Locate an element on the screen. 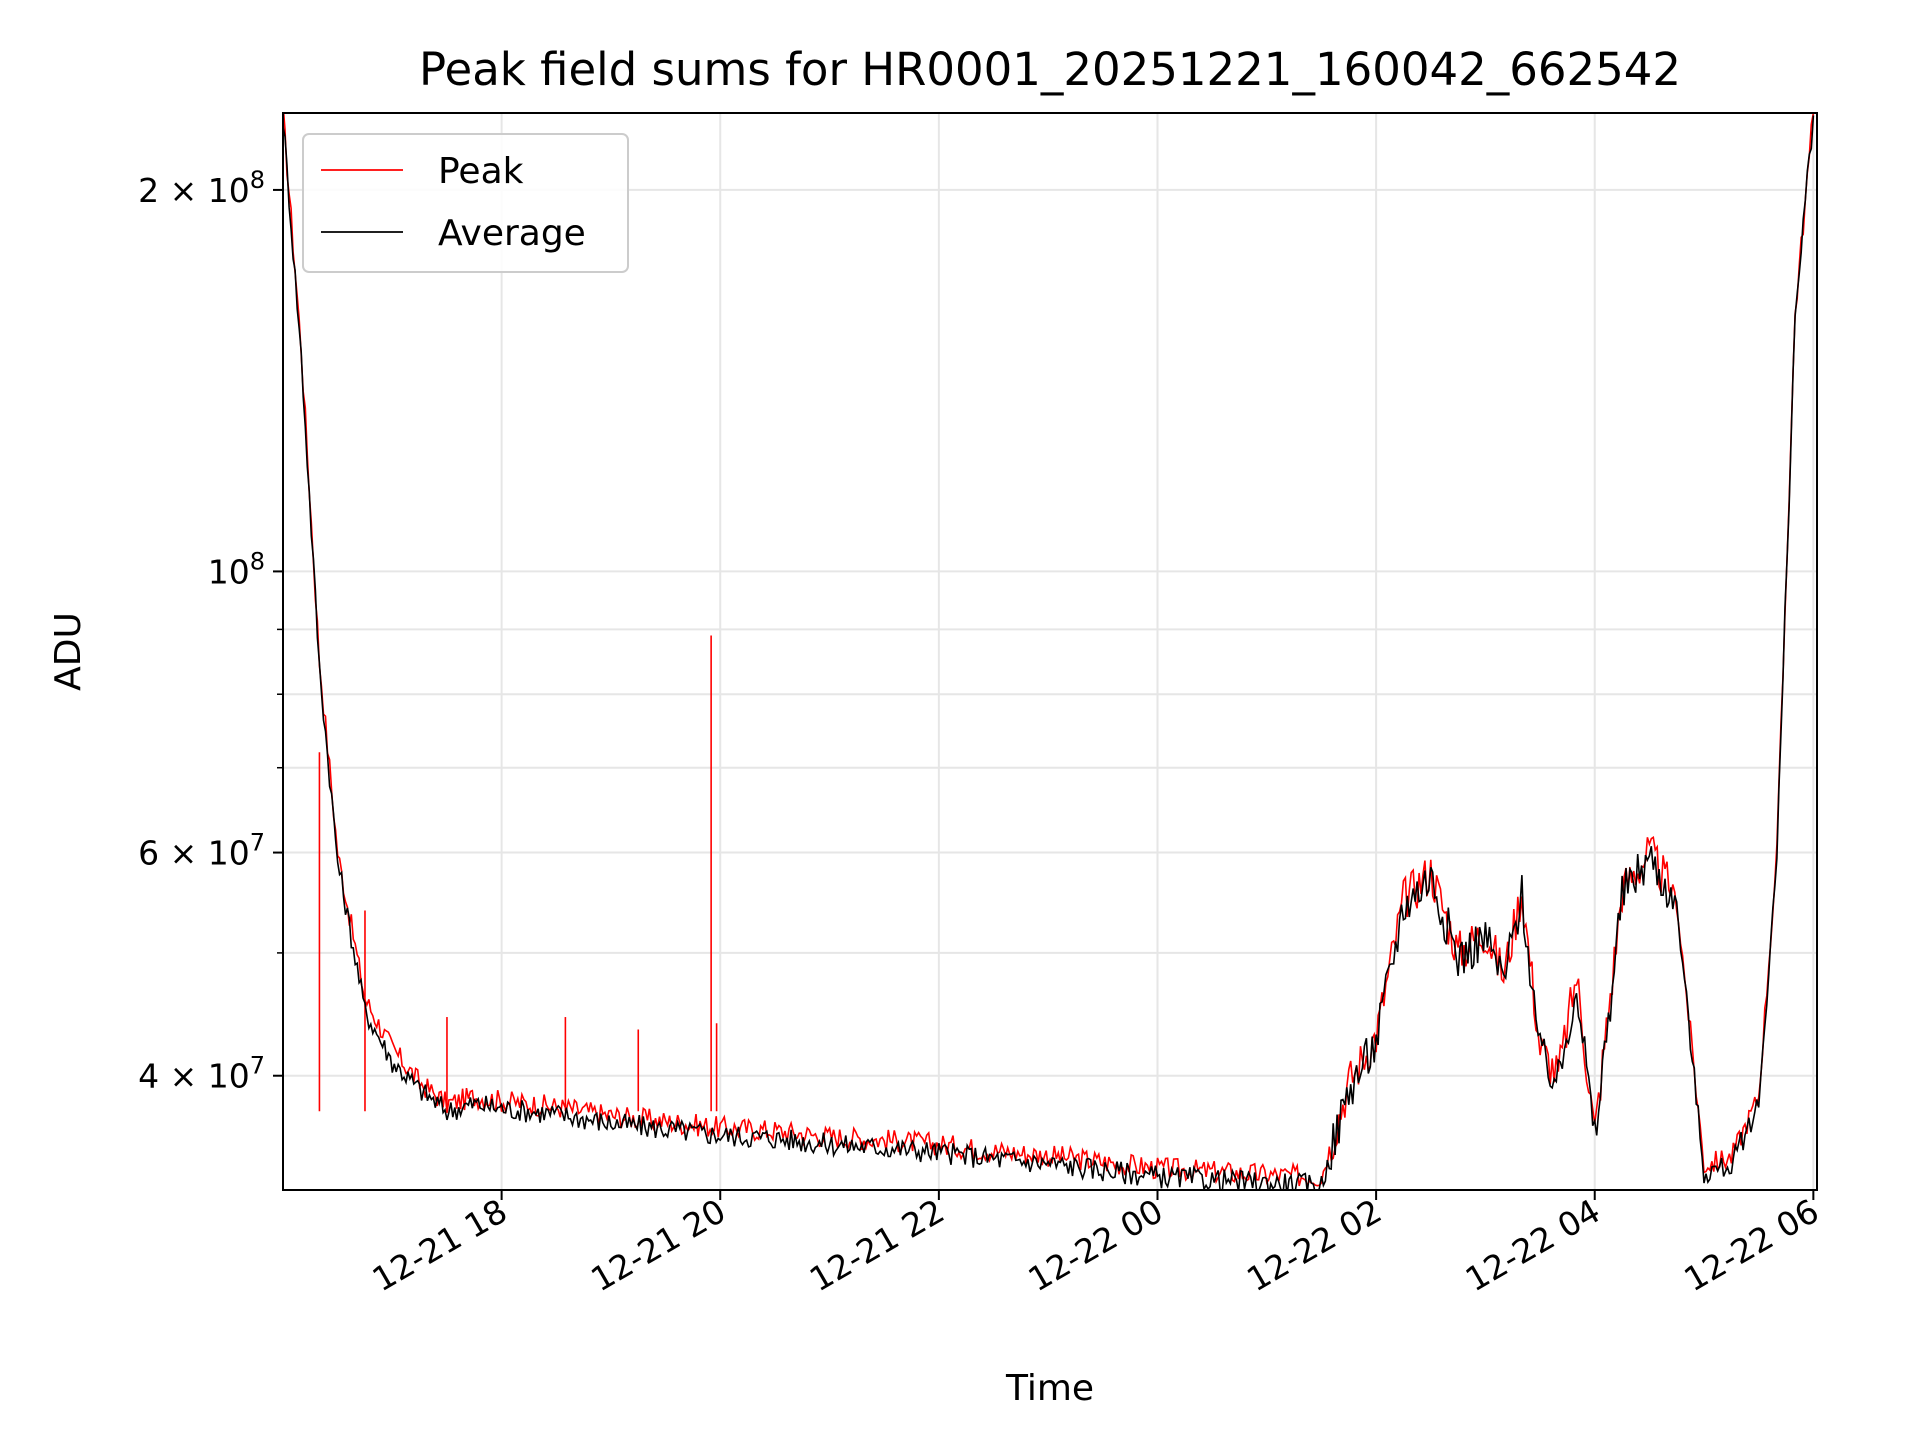  x-axis-label: Time is located at coordinates (1049, 1388).